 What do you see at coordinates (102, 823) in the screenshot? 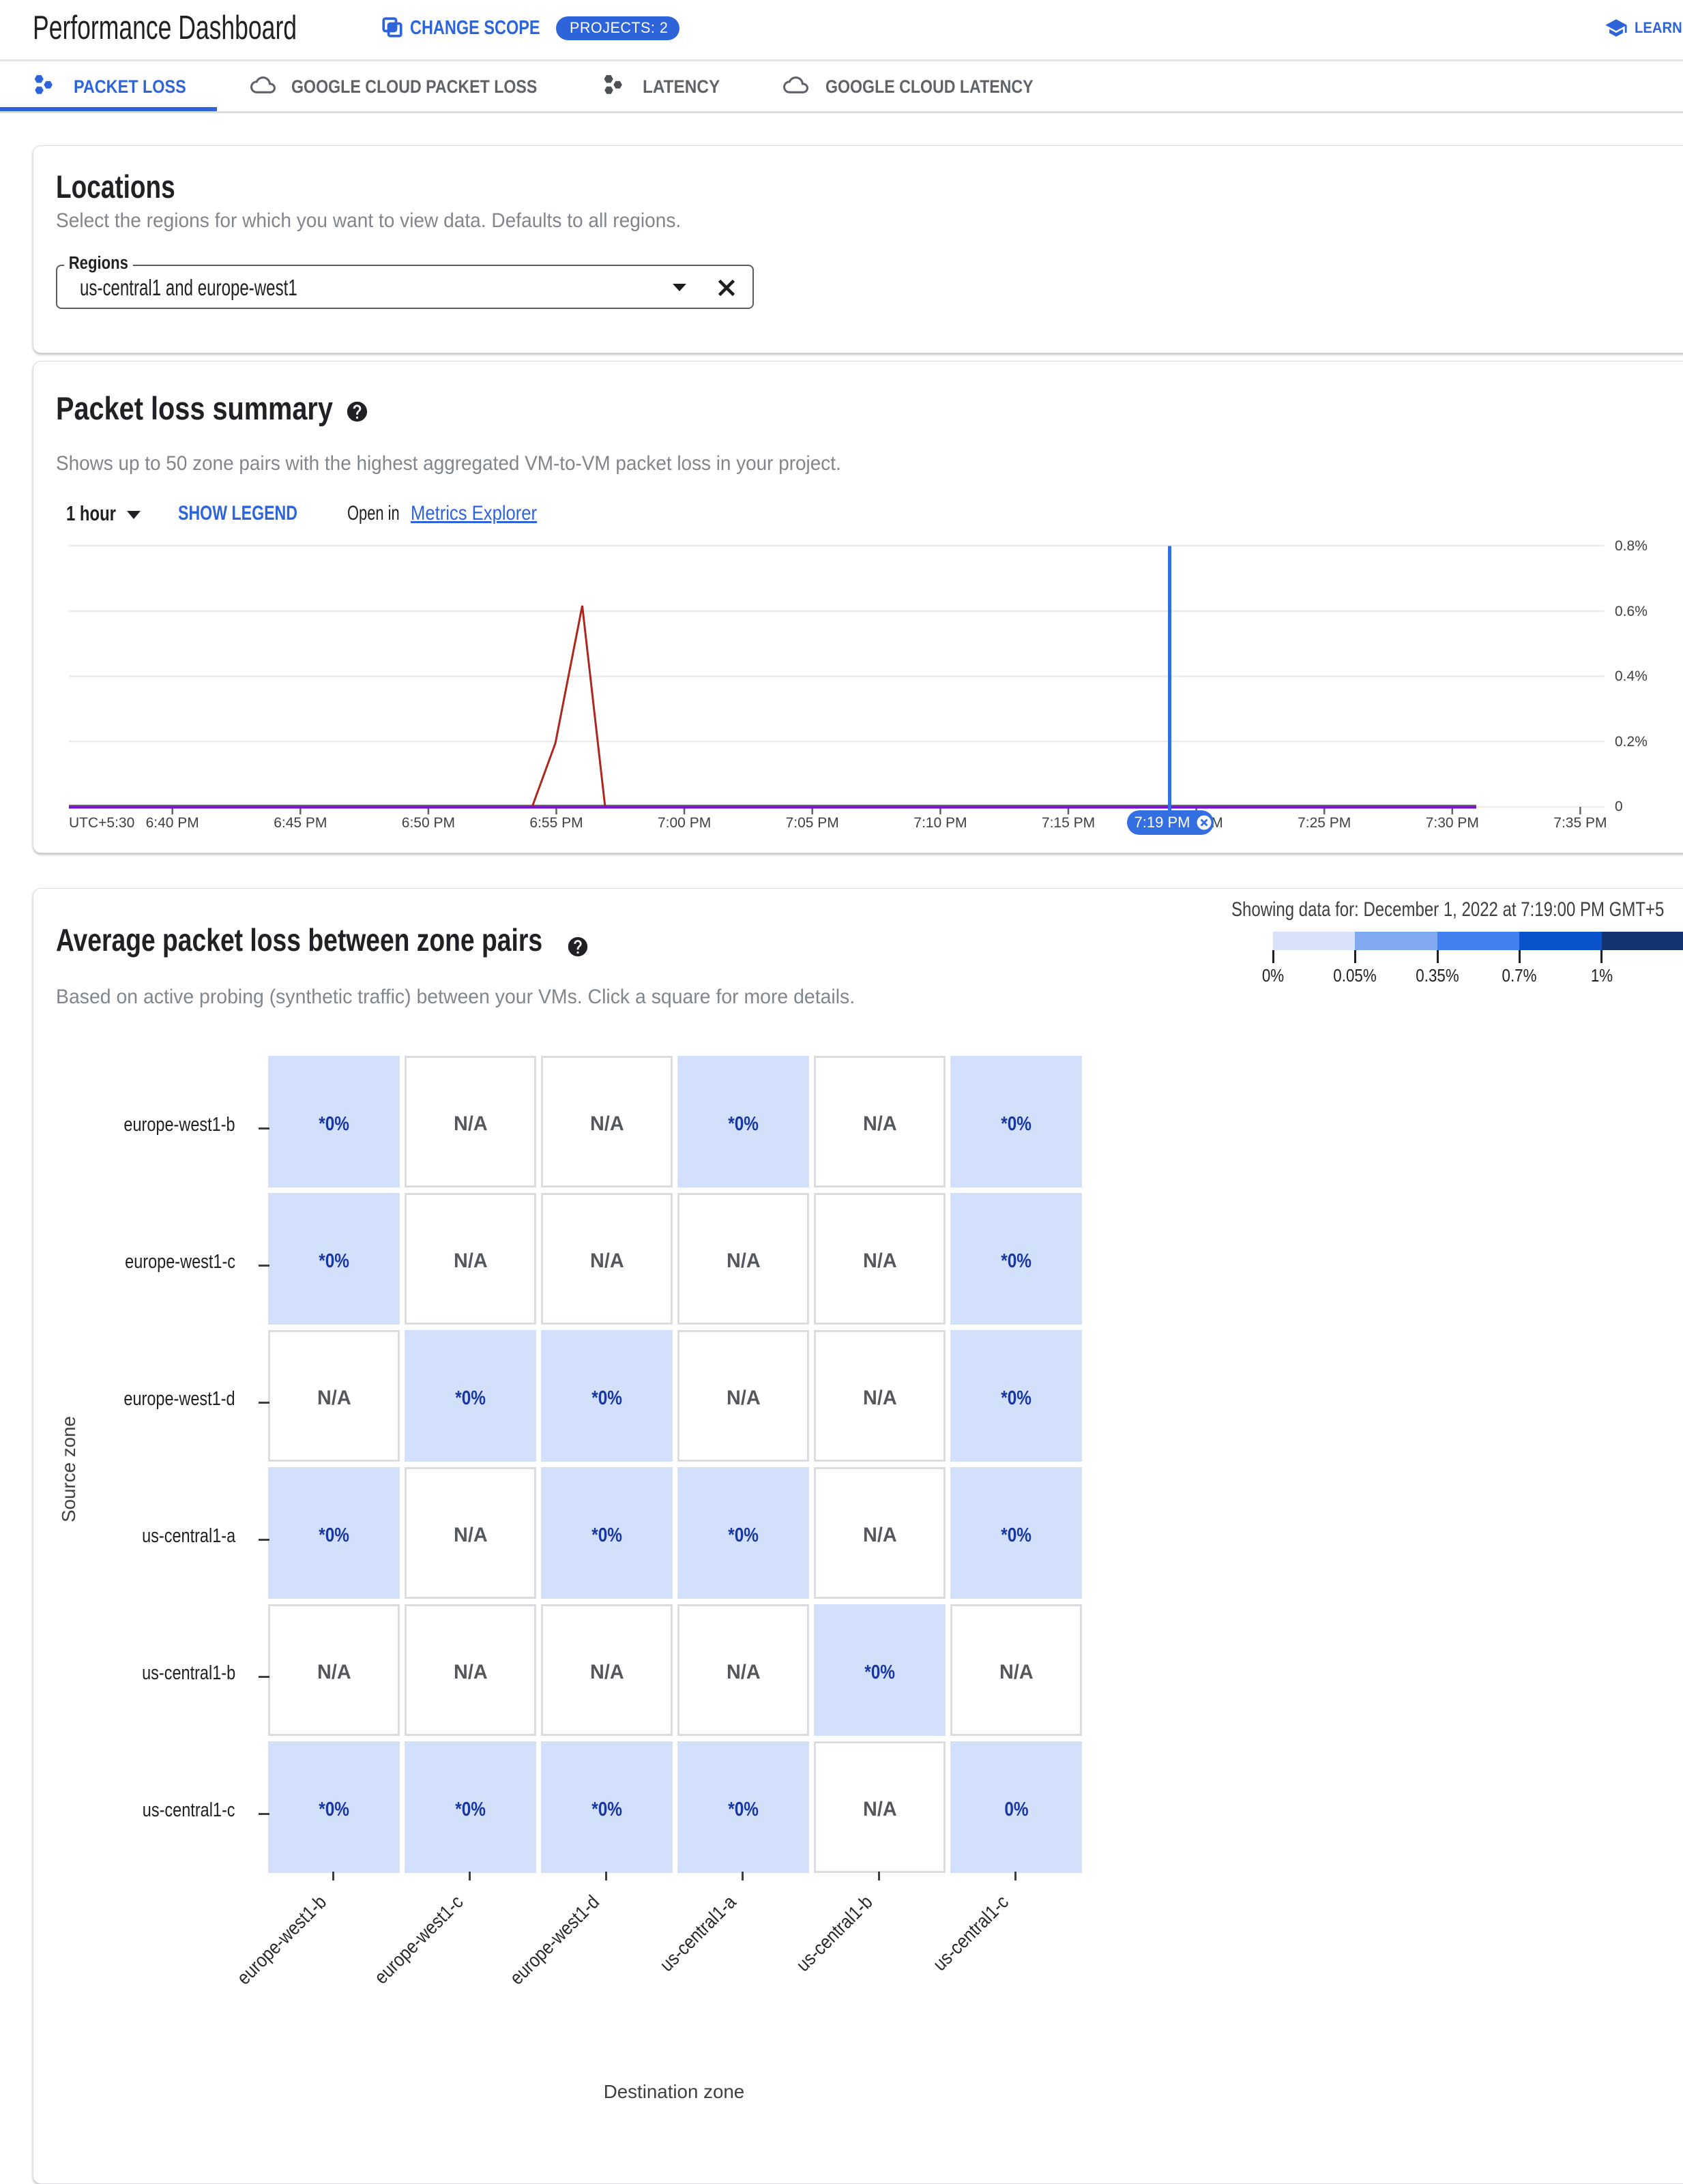
I see `svg-text: UTC+5:30` at bounding box center [102, 823].